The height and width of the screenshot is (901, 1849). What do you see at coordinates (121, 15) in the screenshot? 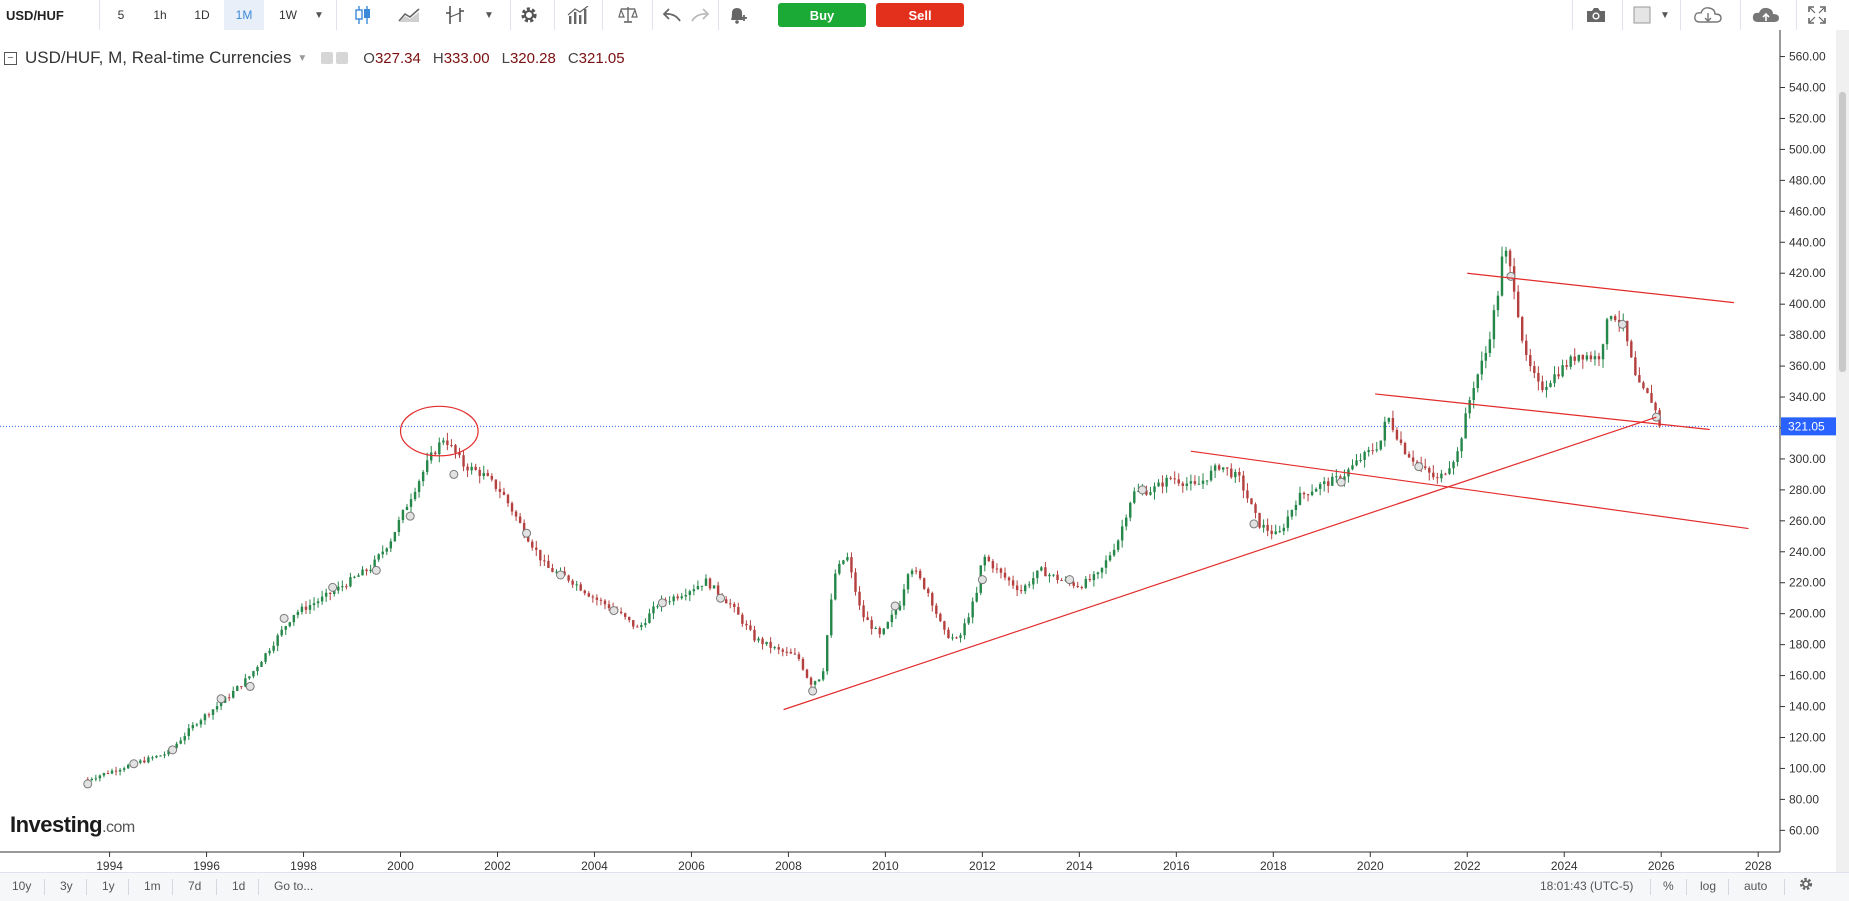
I see `interval-5: 5` at bounding box center [121, 15].